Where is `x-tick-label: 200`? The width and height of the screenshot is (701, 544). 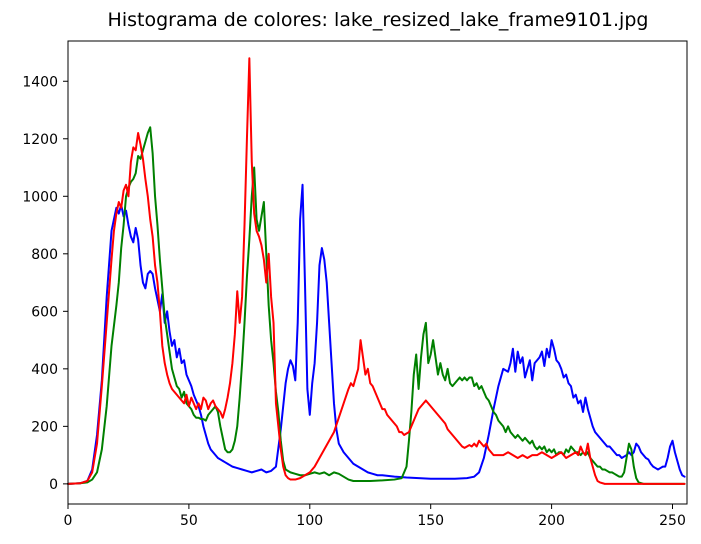
x-tick-label: 200 is located at coordinates (551, 521).